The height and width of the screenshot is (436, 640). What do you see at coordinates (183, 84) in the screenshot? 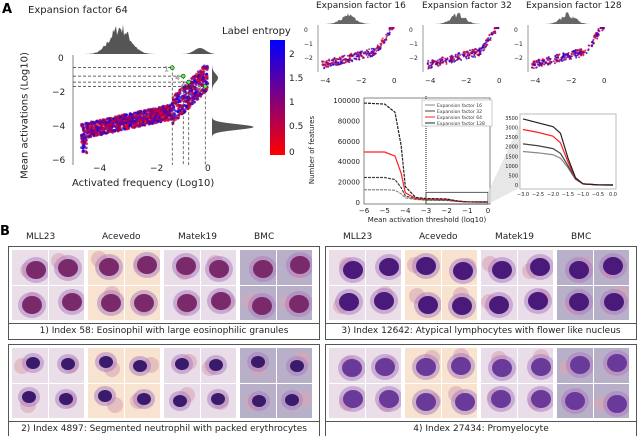
I see `marker-label: 2` at bounding box center [183, 84].